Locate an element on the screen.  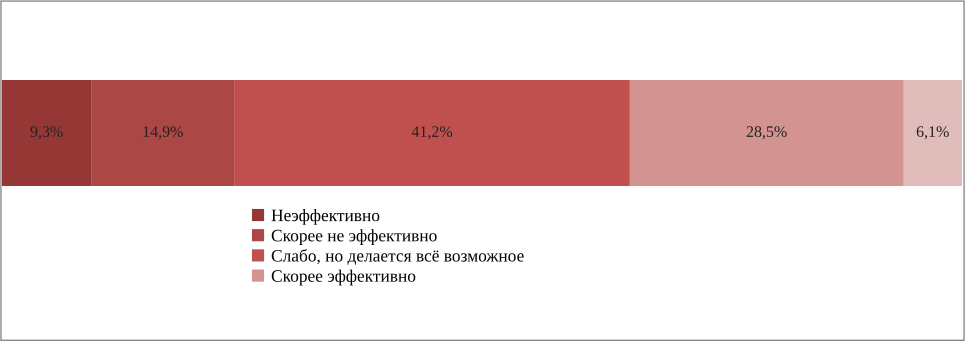
legend-label: Скорее эффективно is located at coordinates (344, 278).